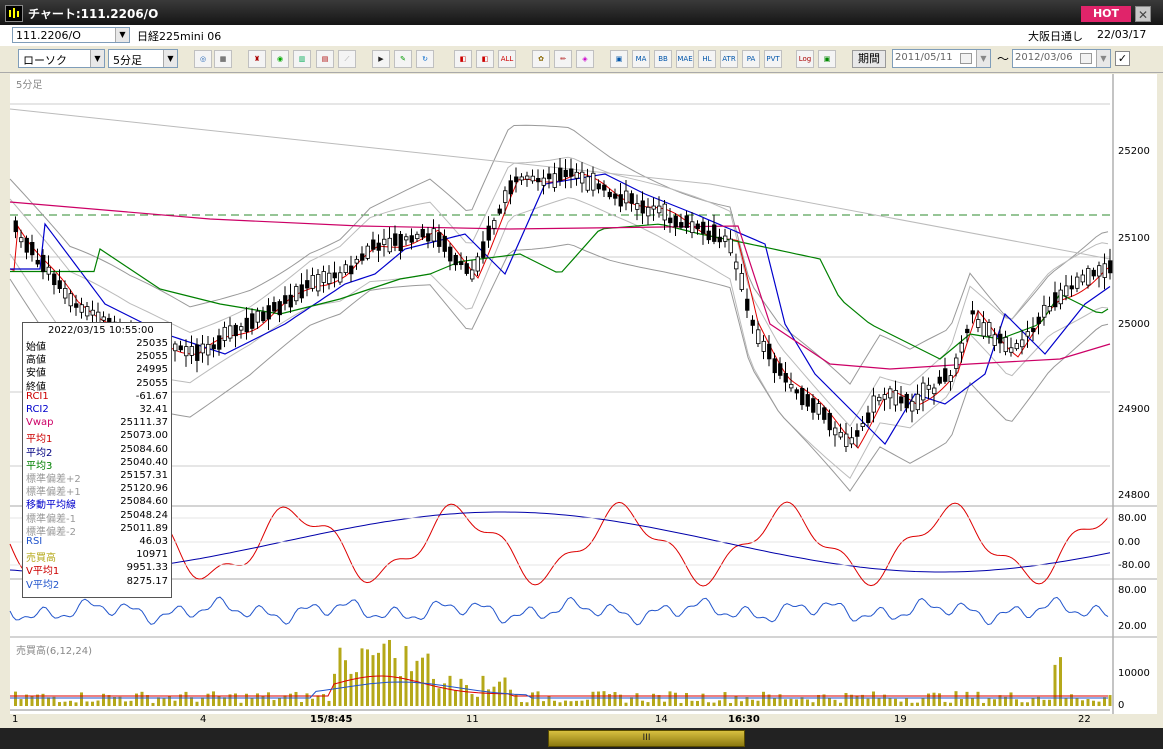  What do you see at coordinates (463, 59) in the screenshot?
I see `erase-button: ◧` at bounding box center [463, 59].